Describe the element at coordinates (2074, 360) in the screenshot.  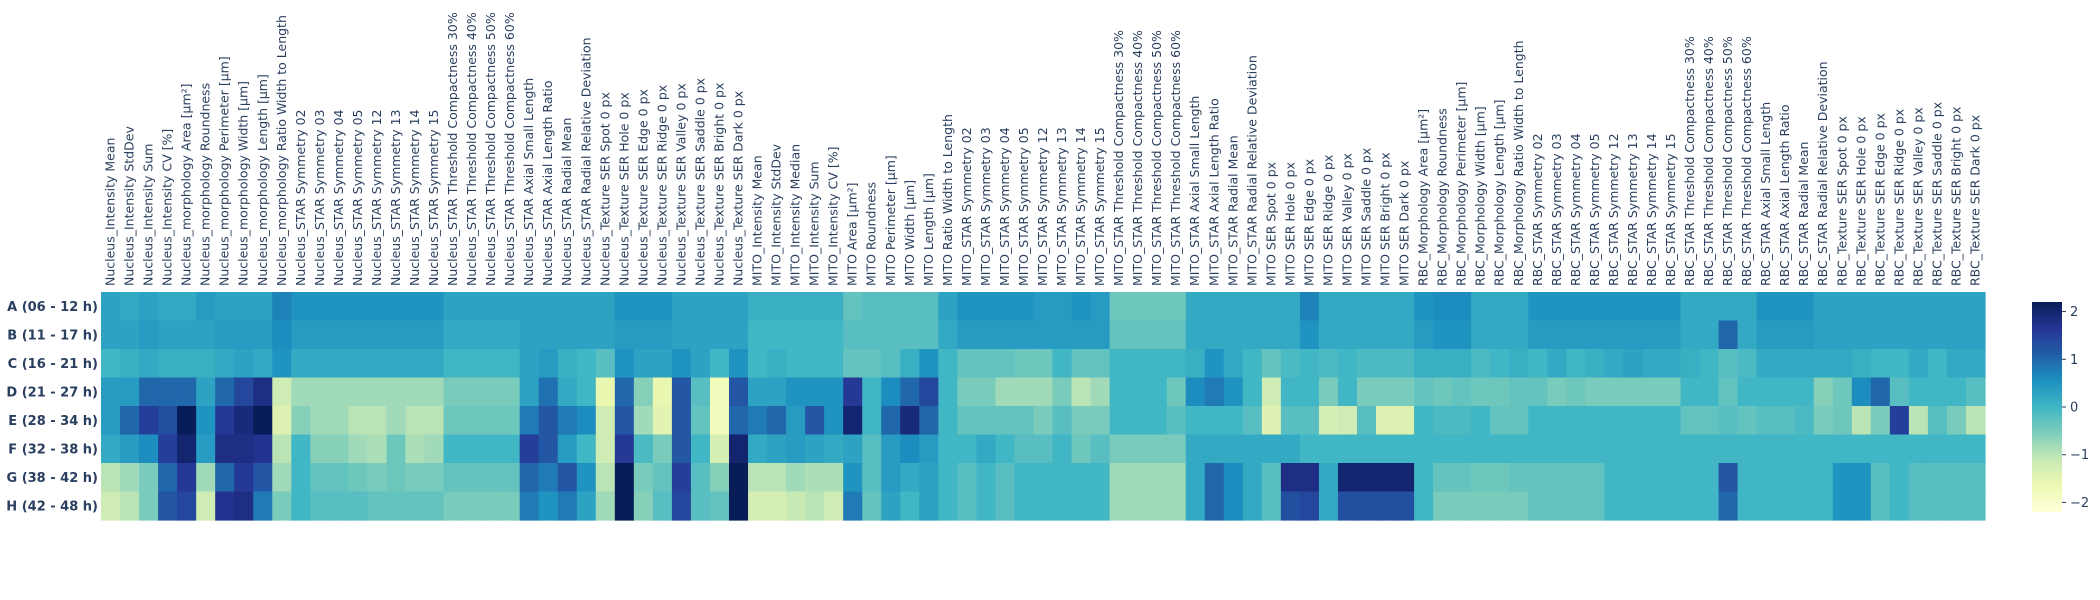
I see `colorbar-tick-label: 1` at that location.